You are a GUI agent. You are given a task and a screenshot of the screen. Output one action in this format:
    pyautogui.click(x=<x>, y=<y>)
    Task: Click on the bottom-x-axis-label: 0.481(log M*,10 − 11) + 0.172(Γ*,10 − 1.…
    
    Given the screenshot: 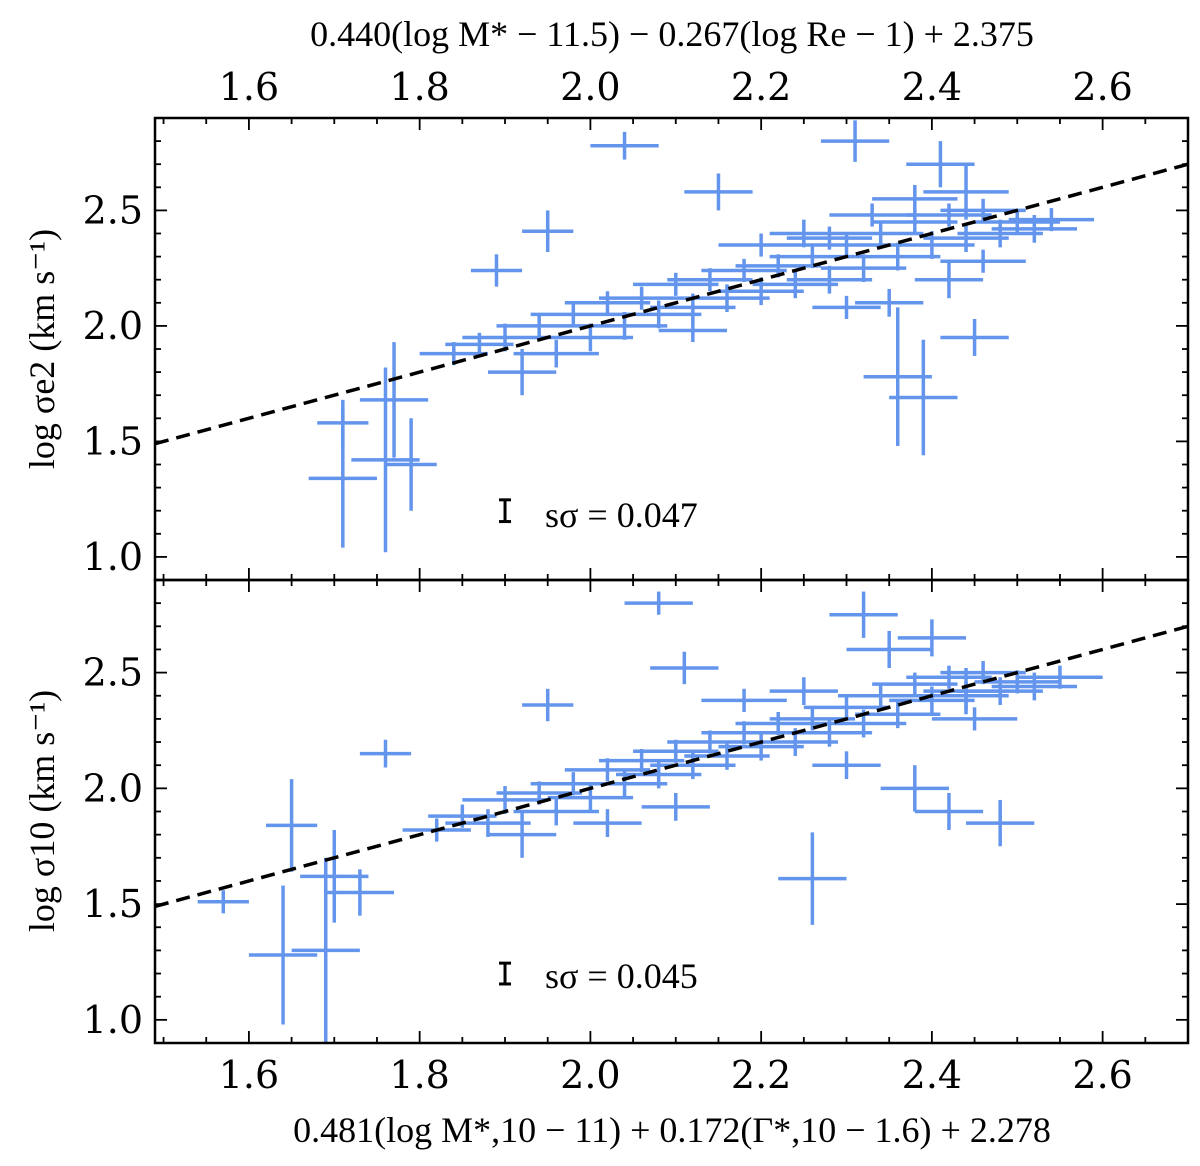 What is the action you would take?
    pyautogui.click(x=672, y=1130)
    